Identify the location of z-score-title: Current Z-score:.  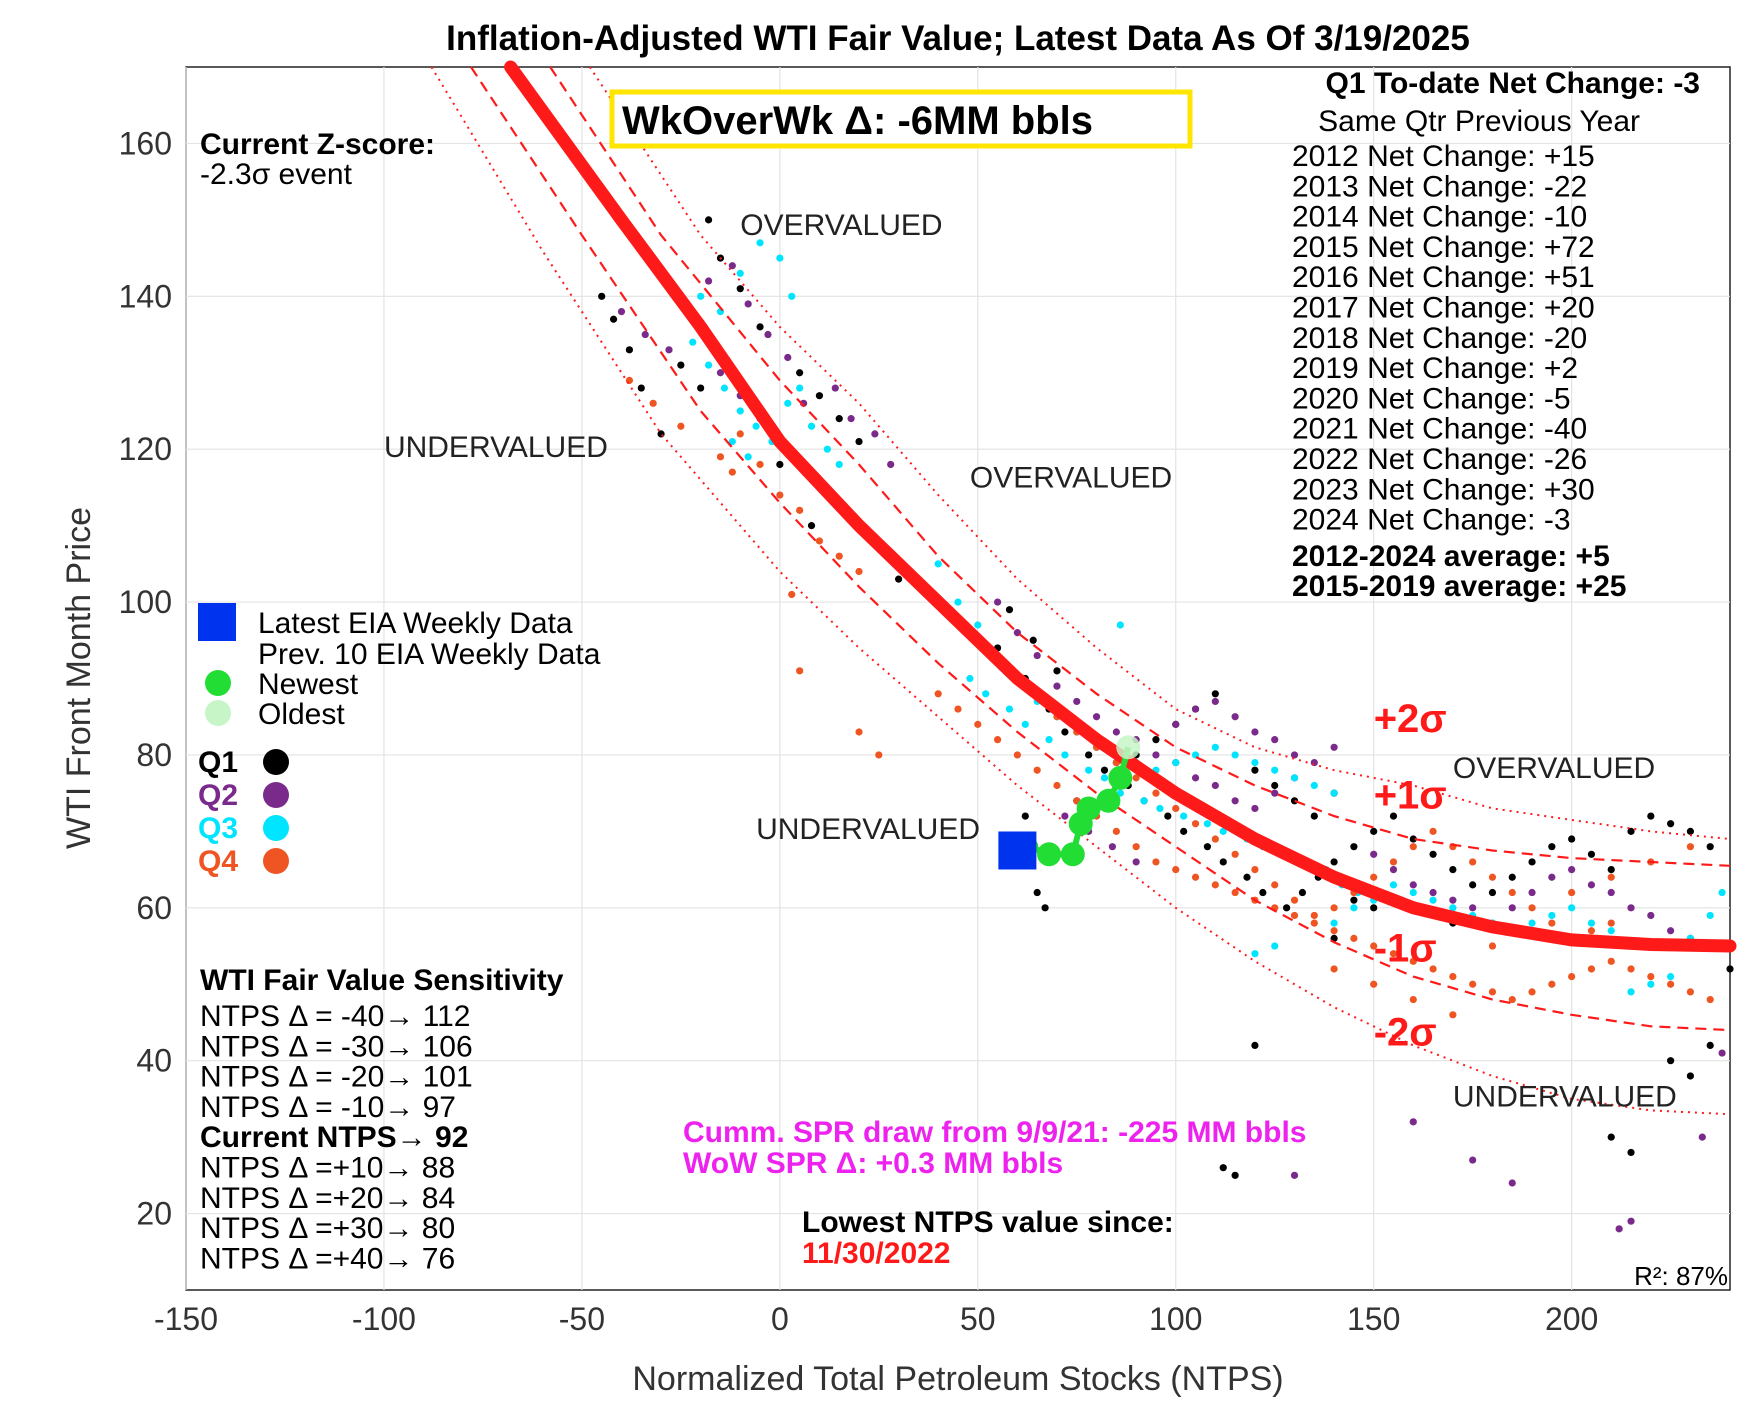
(317, 144).